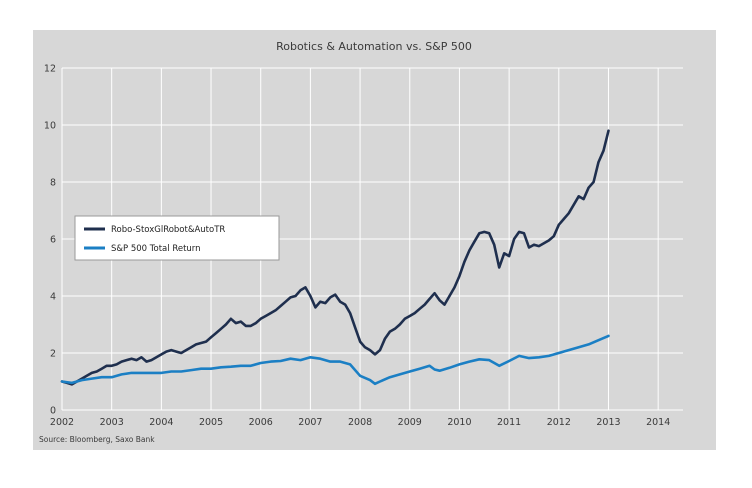  What do you see at coordinates (50, 69) in the screenshot?
I see `y-tick-label-12: 12` at bounding box center [50, 69].